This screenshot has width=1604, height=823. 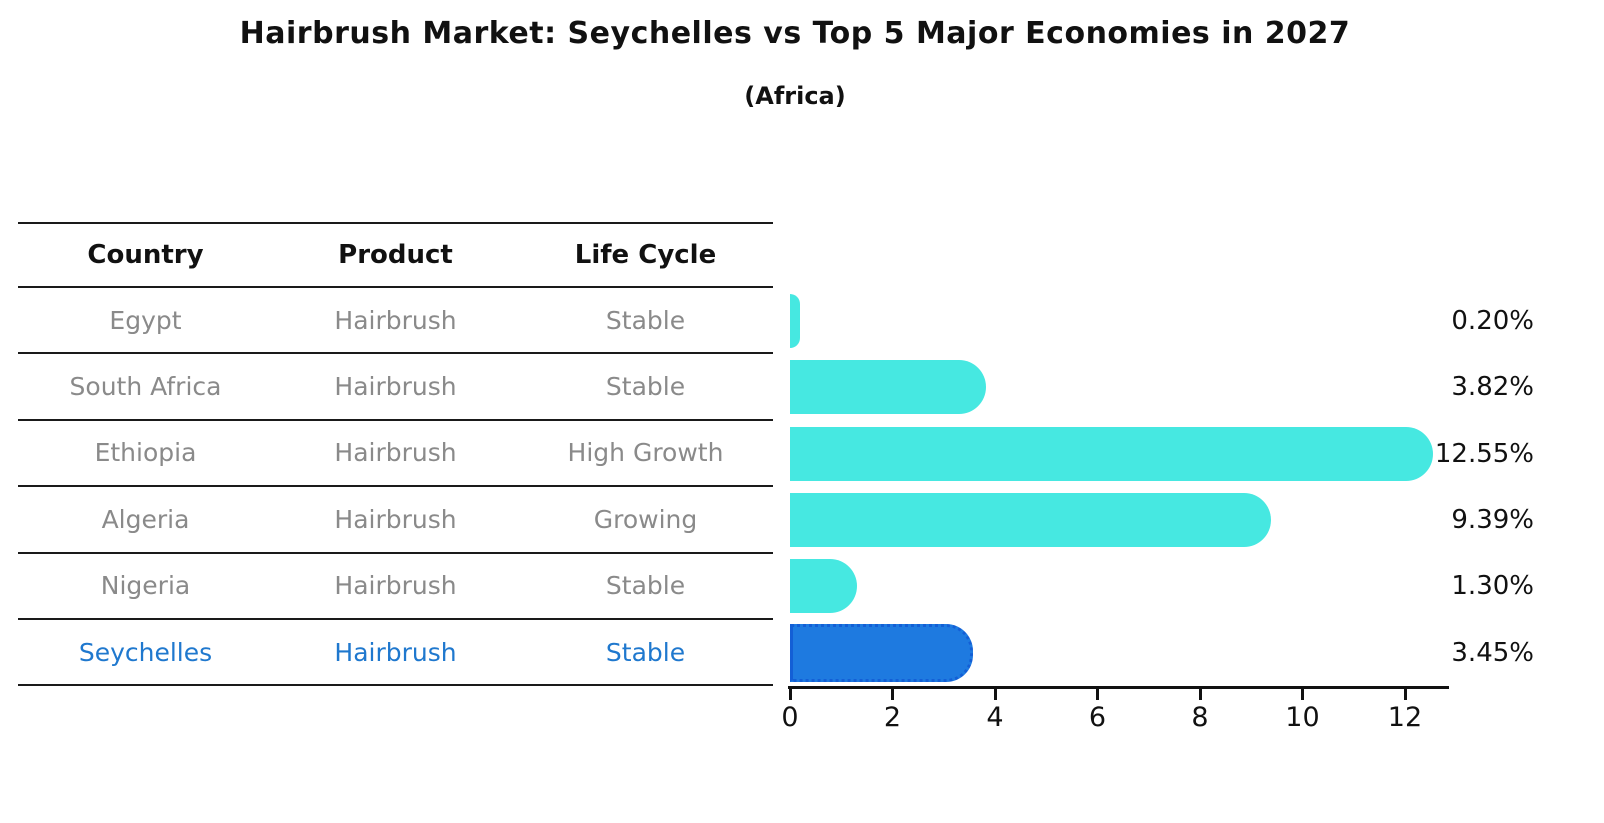 I want to click on lifecycle-cell: High Growth, so click(x=645, y=453).